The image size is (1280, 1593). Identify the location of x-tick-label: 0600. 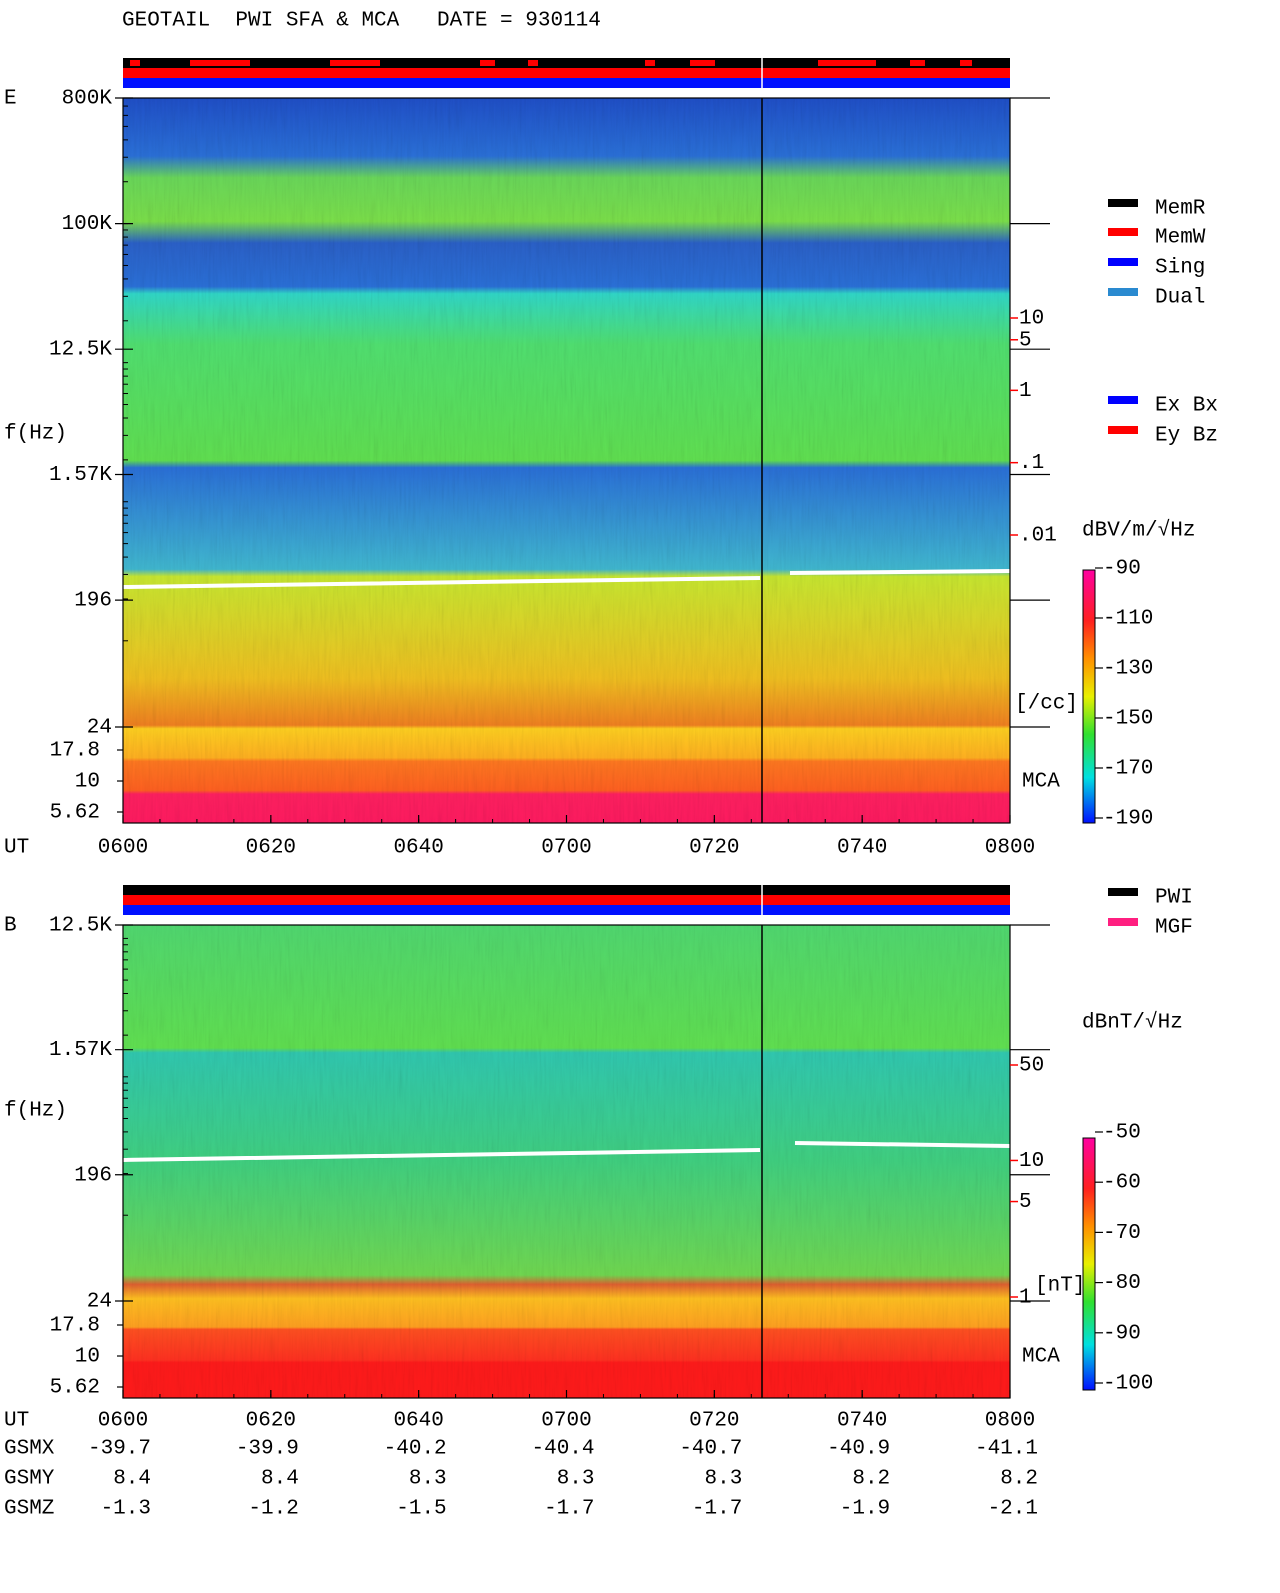
(123, 848).